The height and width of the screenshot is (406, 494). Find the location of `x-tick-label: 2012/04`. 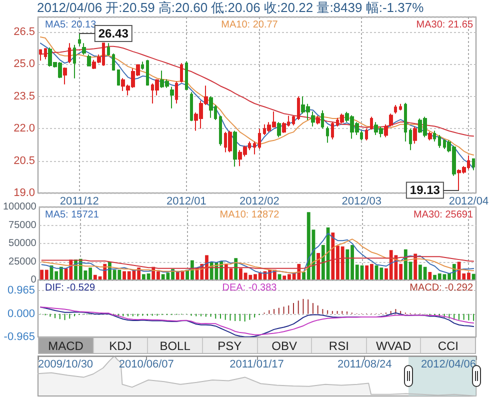

x-tick-label: 2012/04 is located at coordinates (468, 202).